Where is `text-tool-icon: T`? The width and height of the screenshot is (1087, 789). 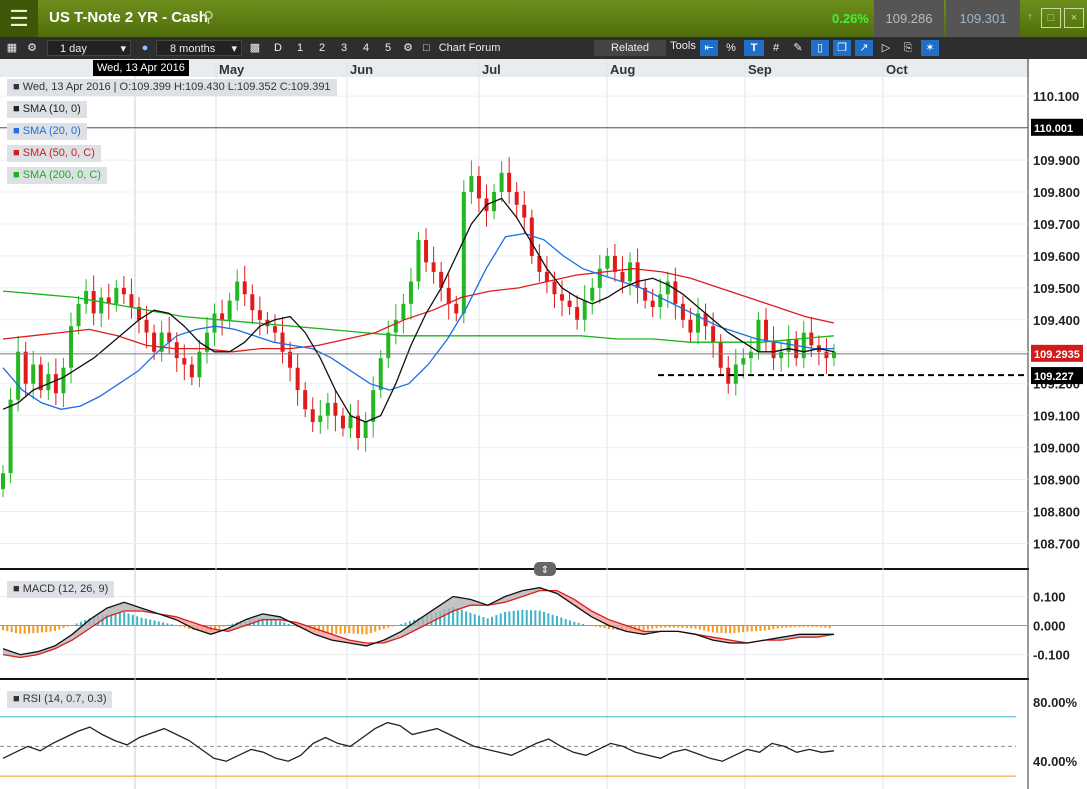
text-tool-icon: T is located at coordinates (754, 48).